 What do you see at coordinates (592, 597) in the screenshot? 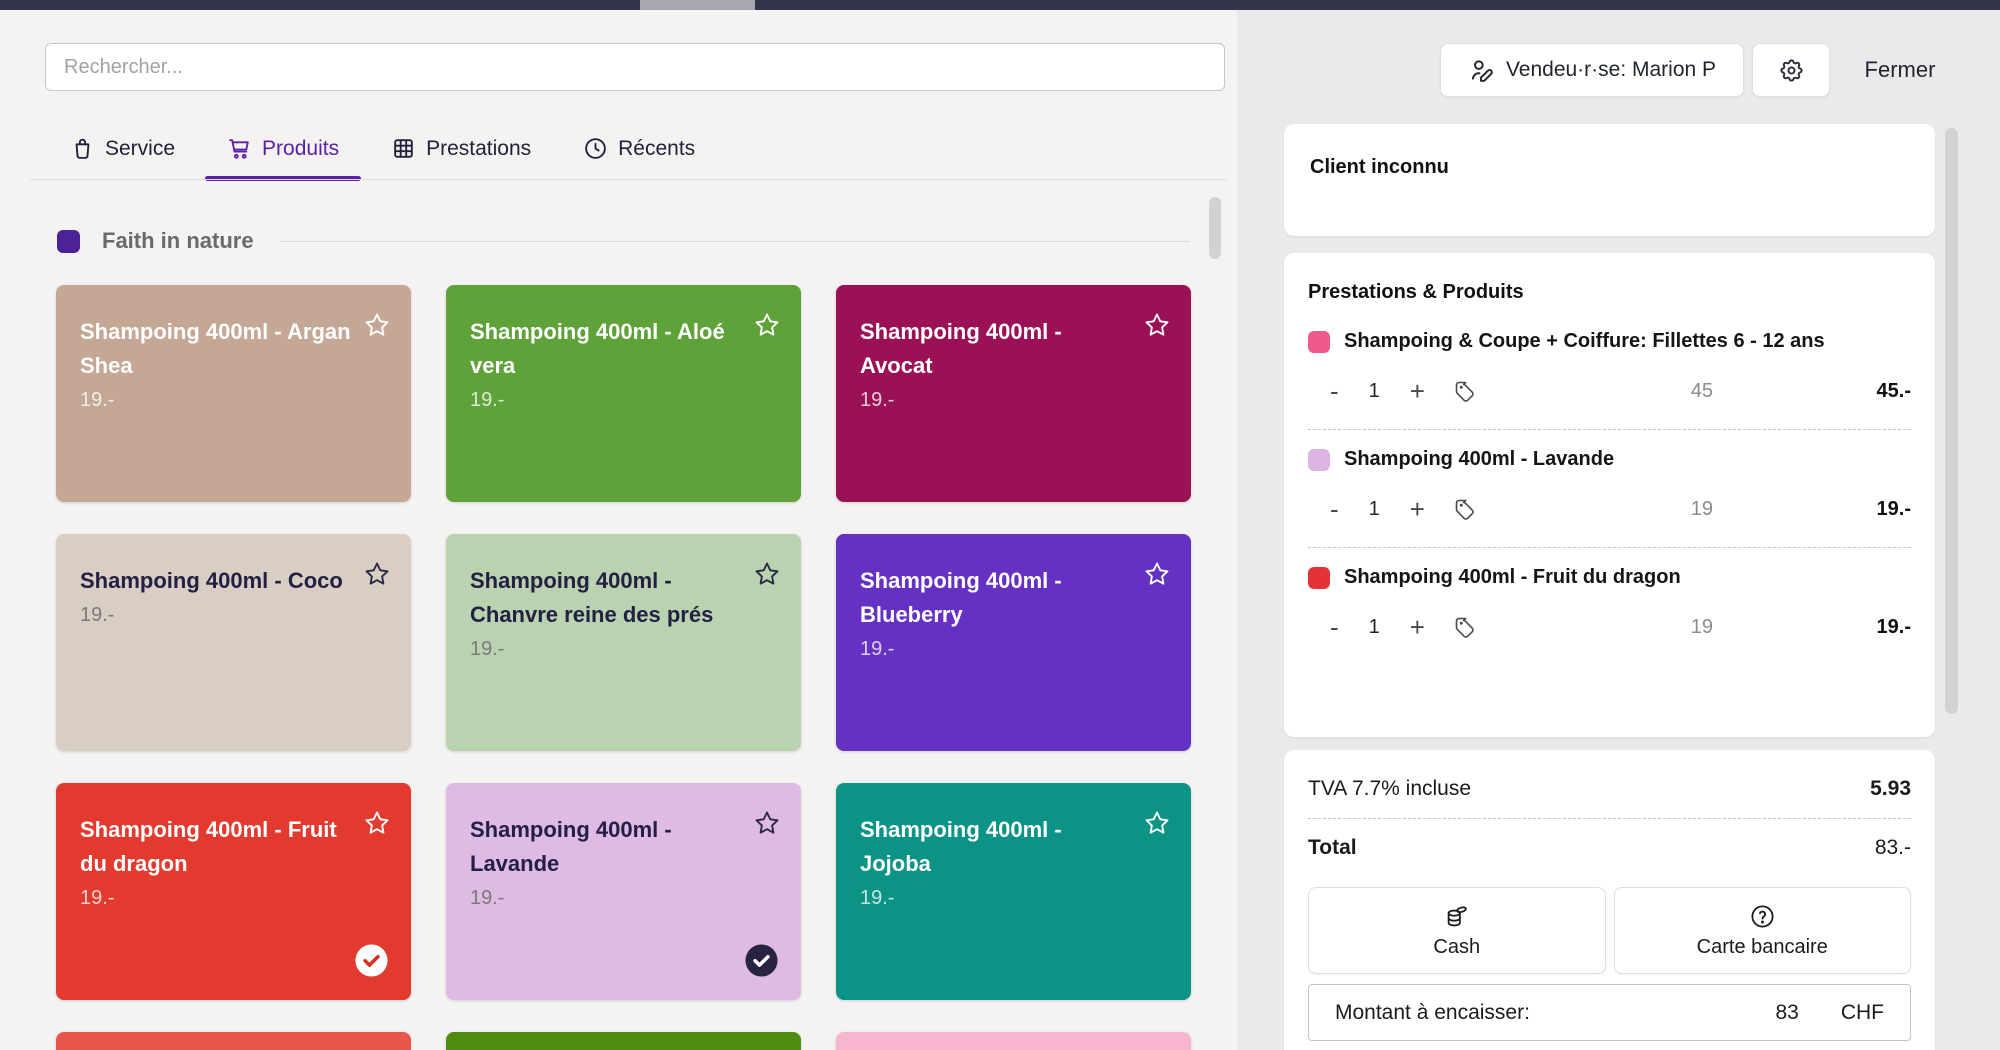
I see `product-name: Shampoing 400ml - Chanvre reine des prés` at bounding box center [592, 597].